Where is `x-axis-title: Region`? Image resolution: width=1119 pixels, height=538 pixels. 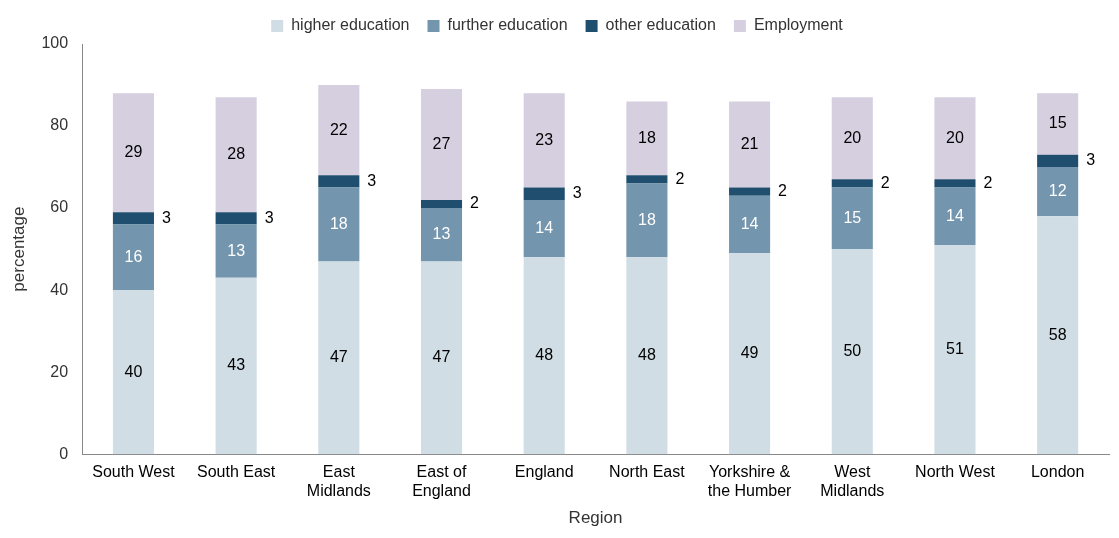
x-axis-title: Region is located at coordinates (595, 518).